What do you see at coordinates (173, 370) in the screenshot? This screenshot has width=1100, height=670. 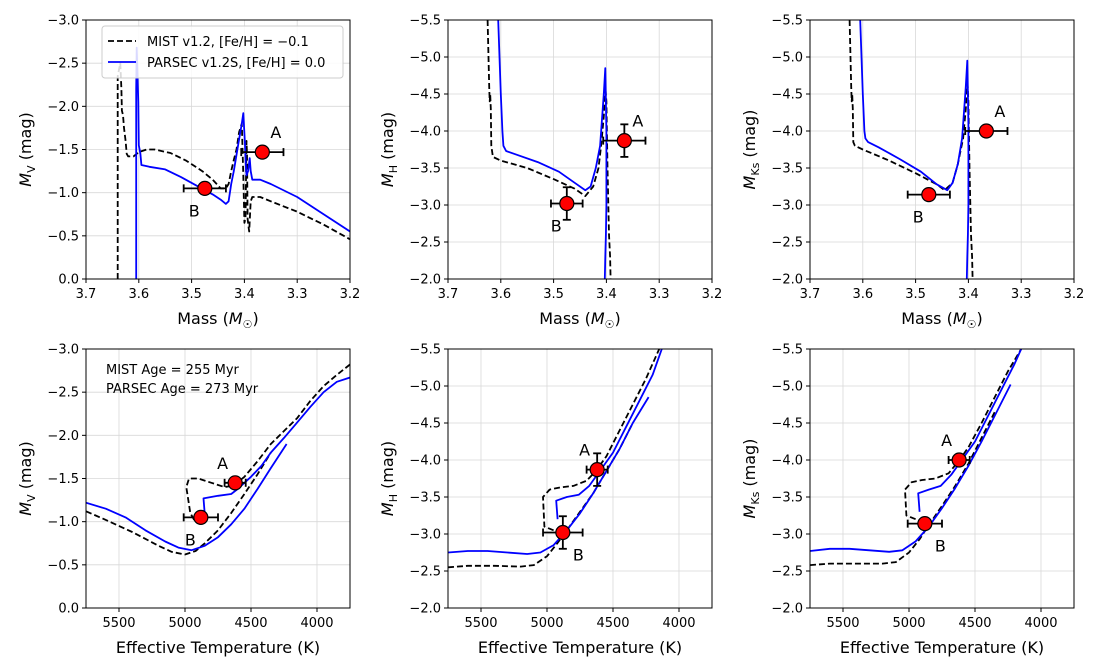 I see `age-text-mist: MIST Age = 255 Myr` at bounding box center [173, 370].